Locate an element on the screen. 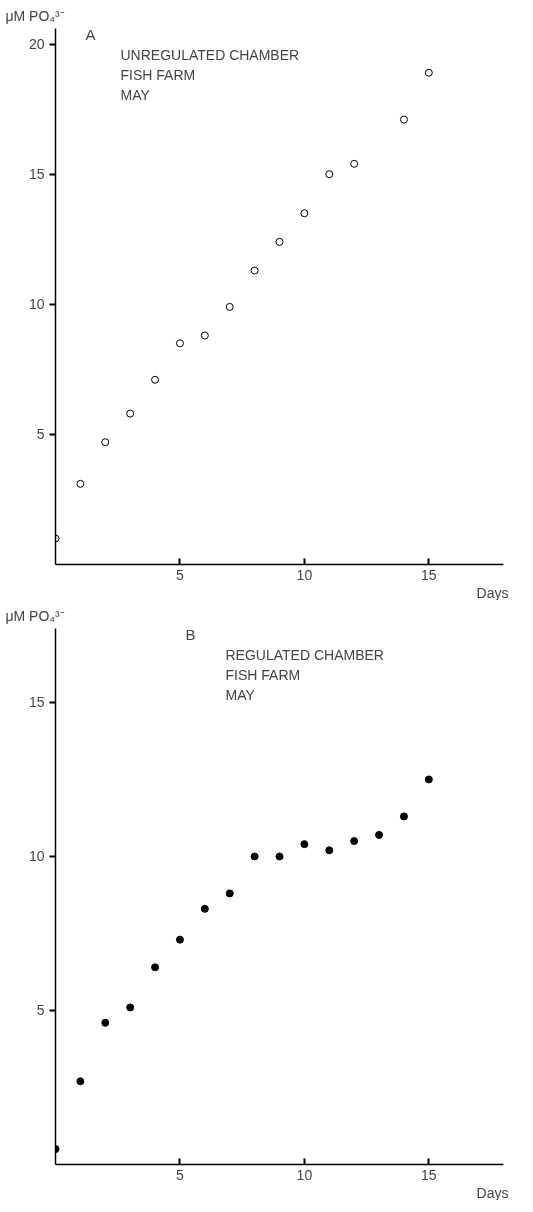 The width and height of the screenshot is (533, 1212). annotation: A is located at coordinates (90, 34).